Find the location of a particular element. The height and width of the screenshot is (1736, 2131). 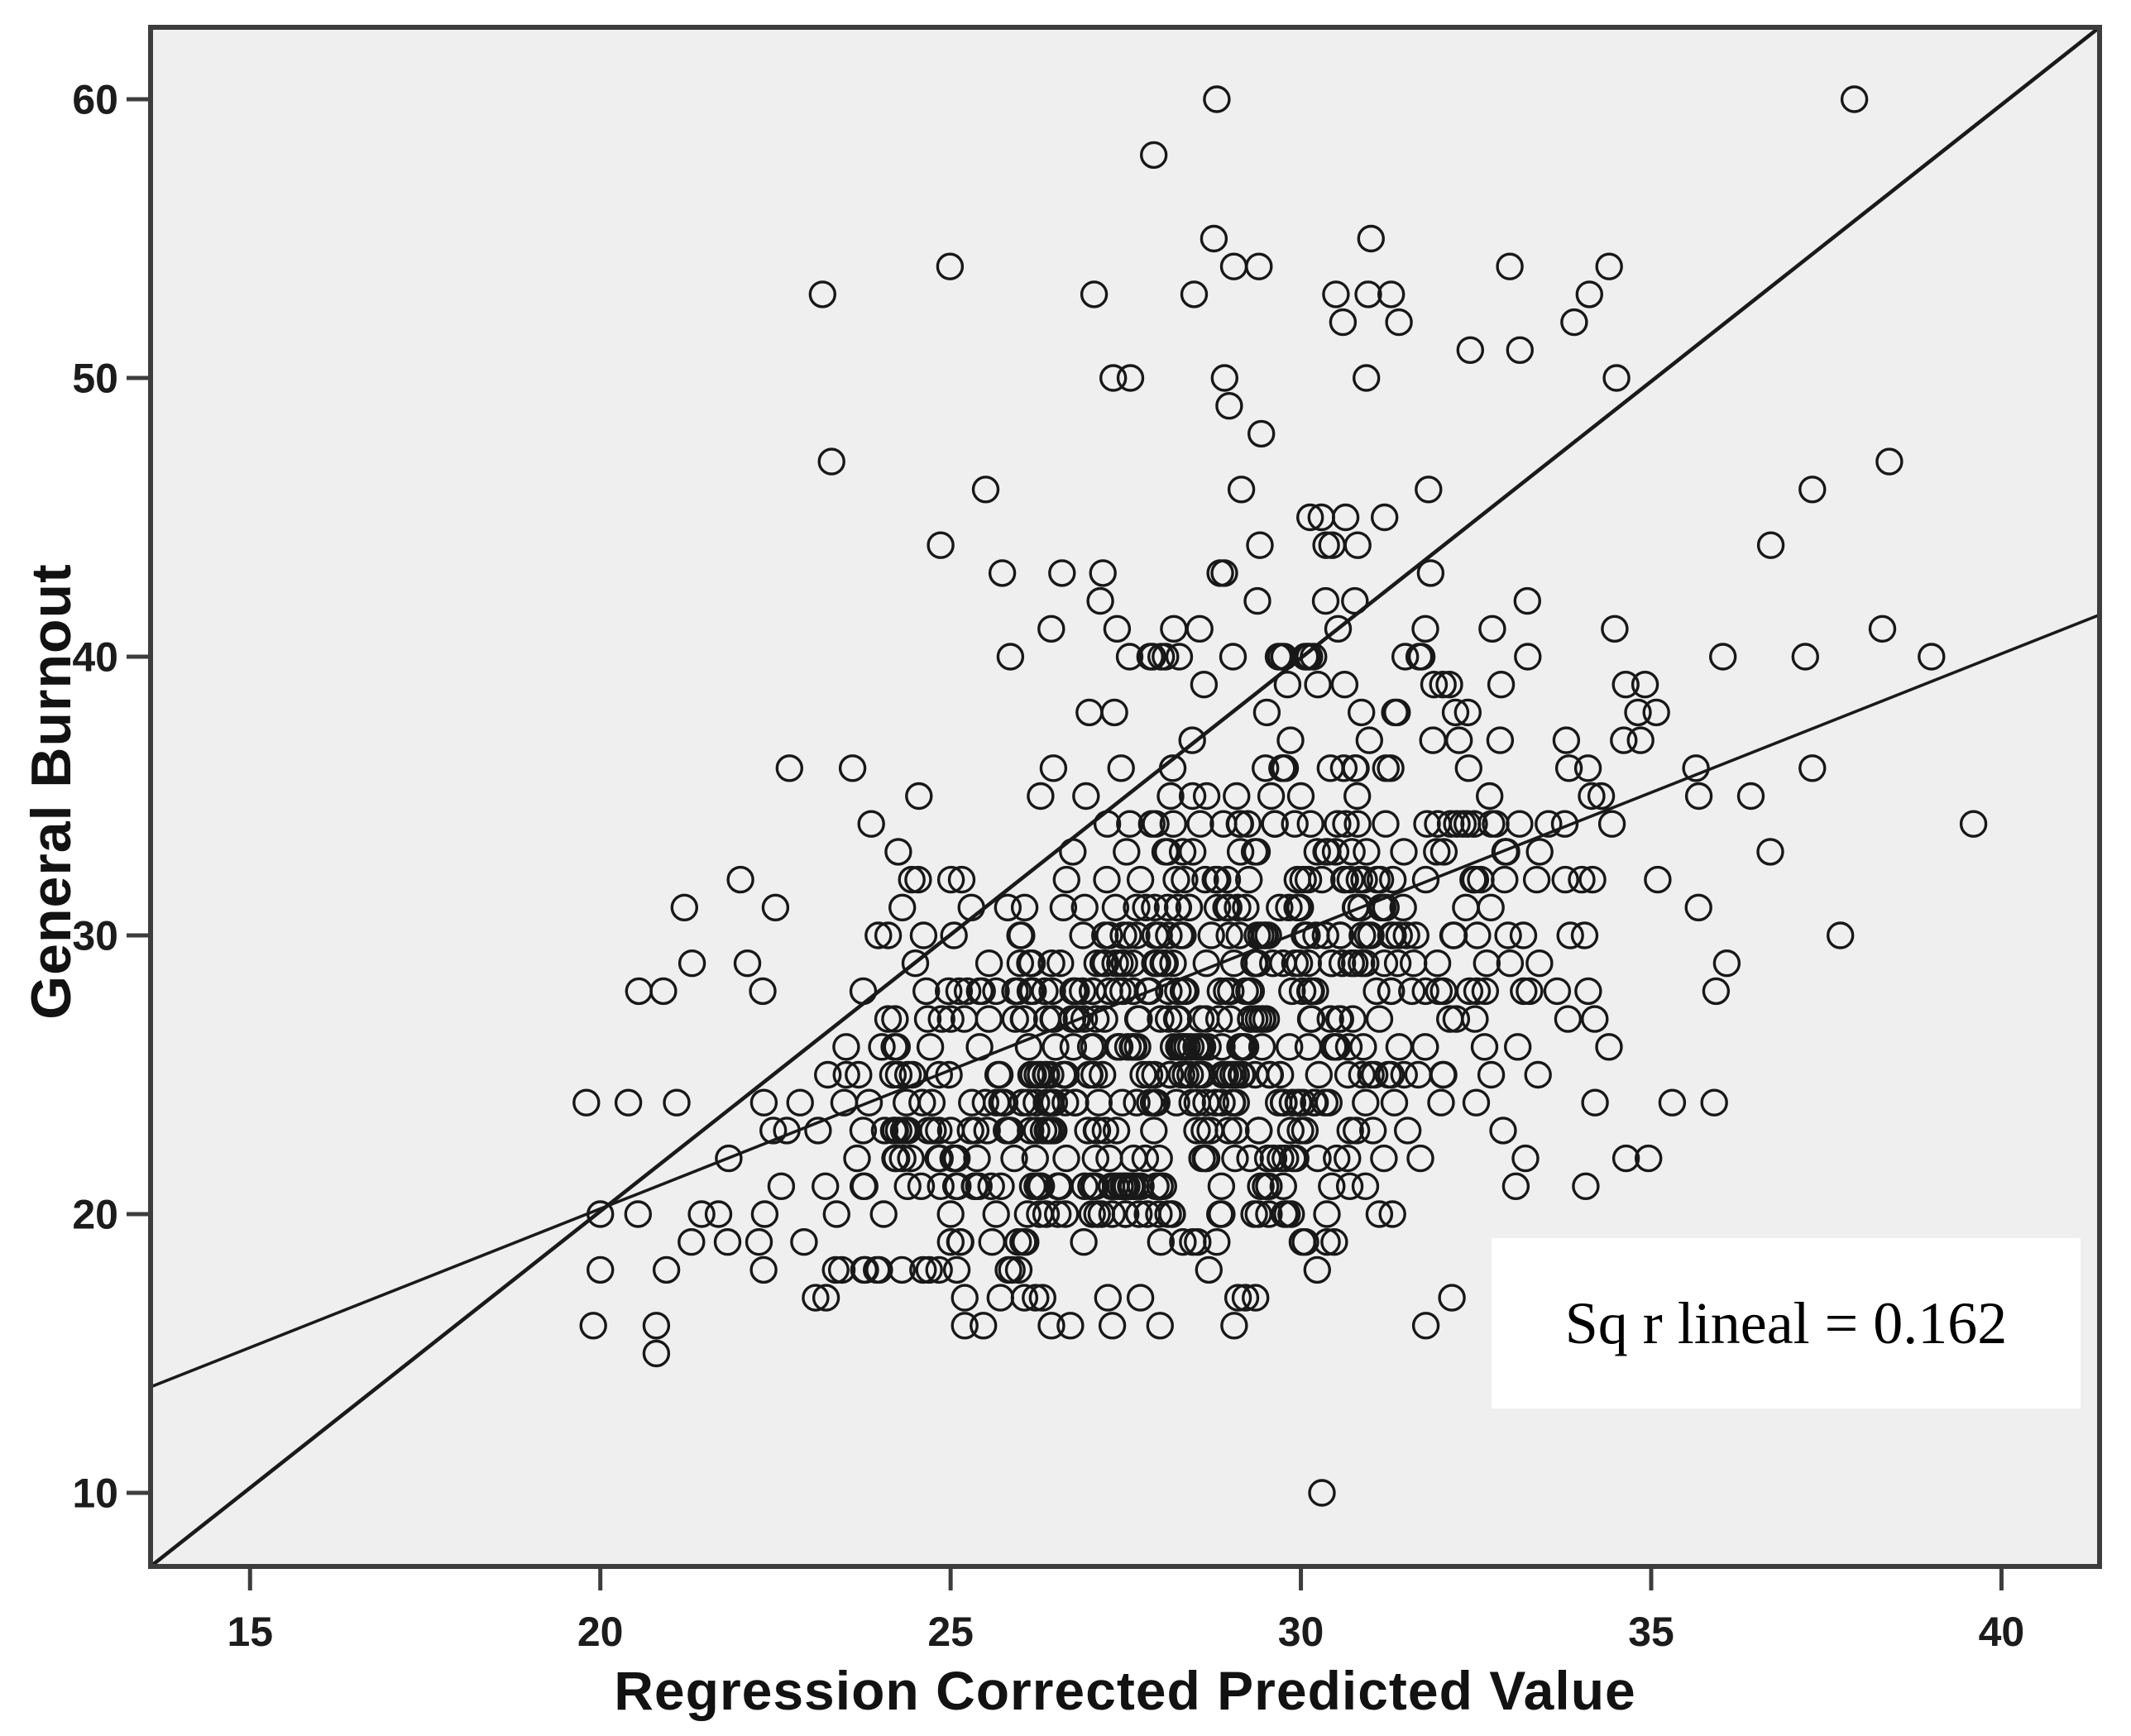

x-axis-title: Regression Corrected Predicted Value is located at coordinates (1125, 1690).